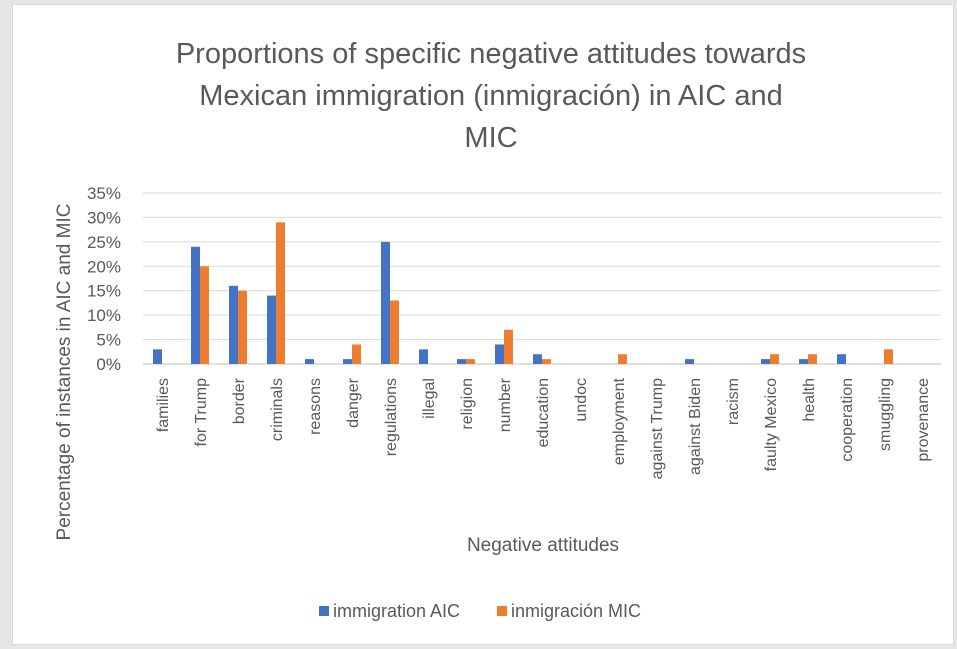  Describe the element at coordinates (429, 398) in the screenshot. I see `x-tick-label: illegal` at that location.